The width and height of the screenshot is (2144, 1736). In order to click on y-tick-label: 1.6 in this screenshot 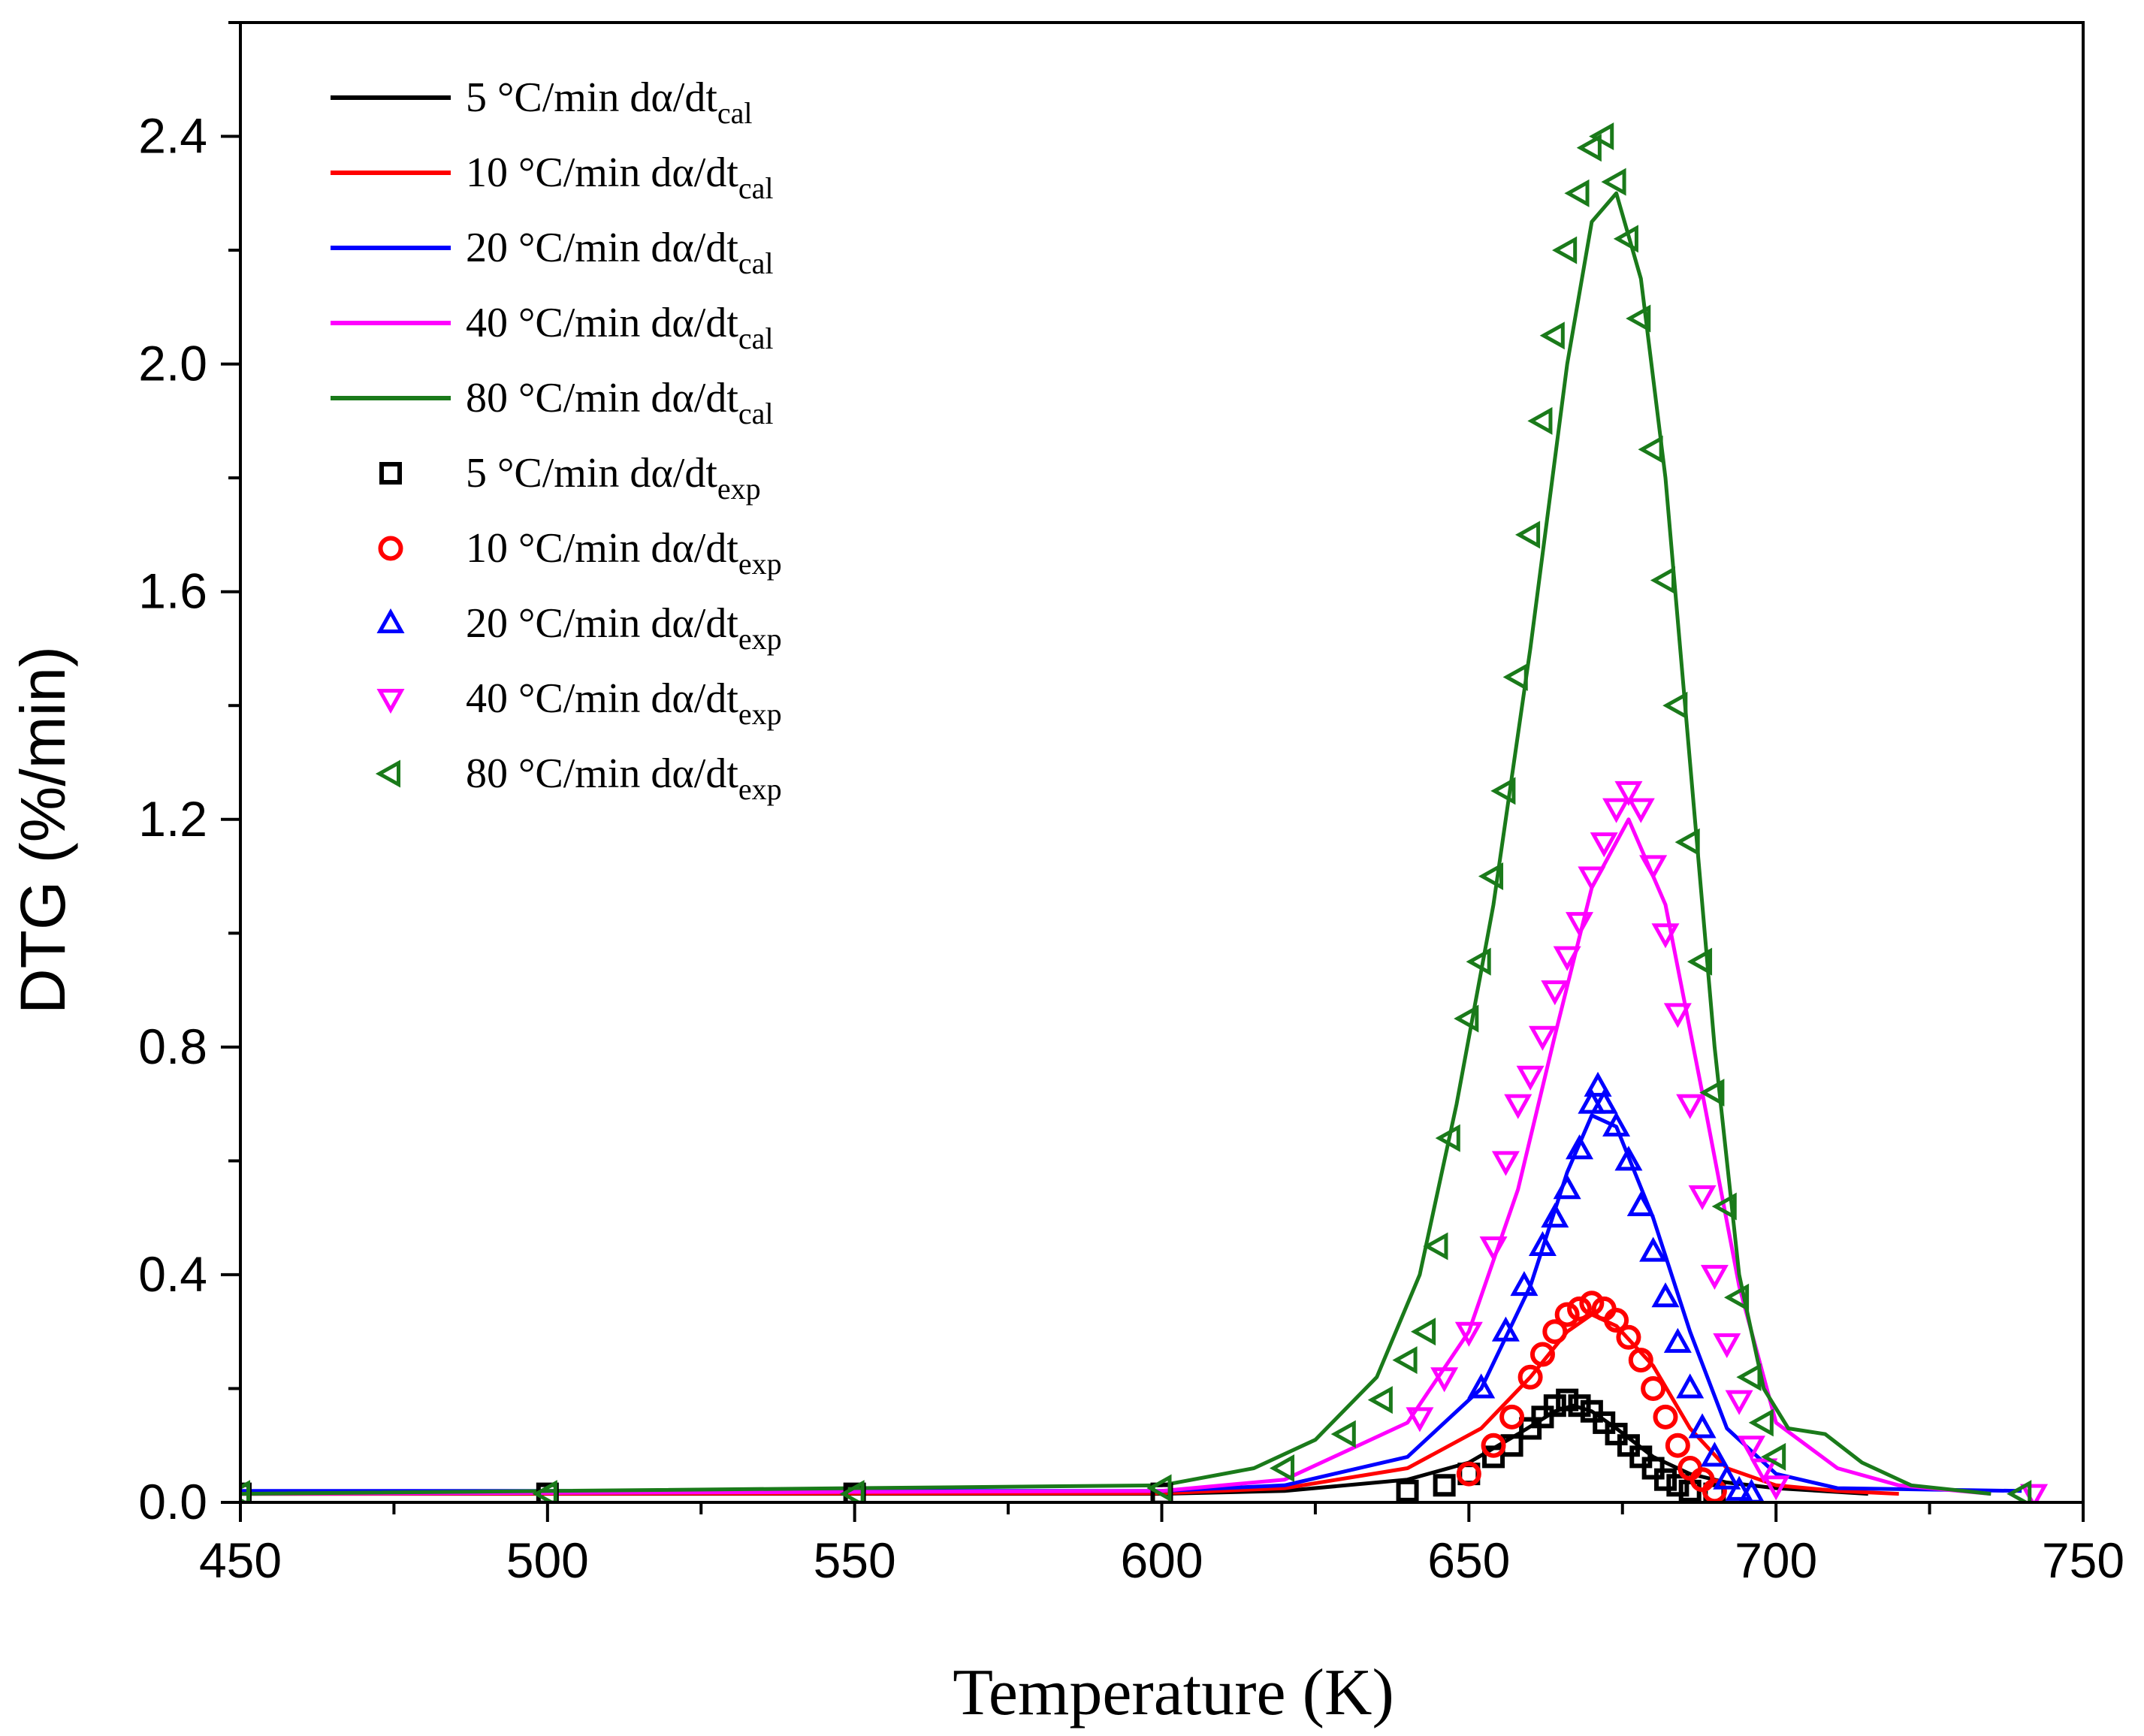, I will do `click(173, 591)`.